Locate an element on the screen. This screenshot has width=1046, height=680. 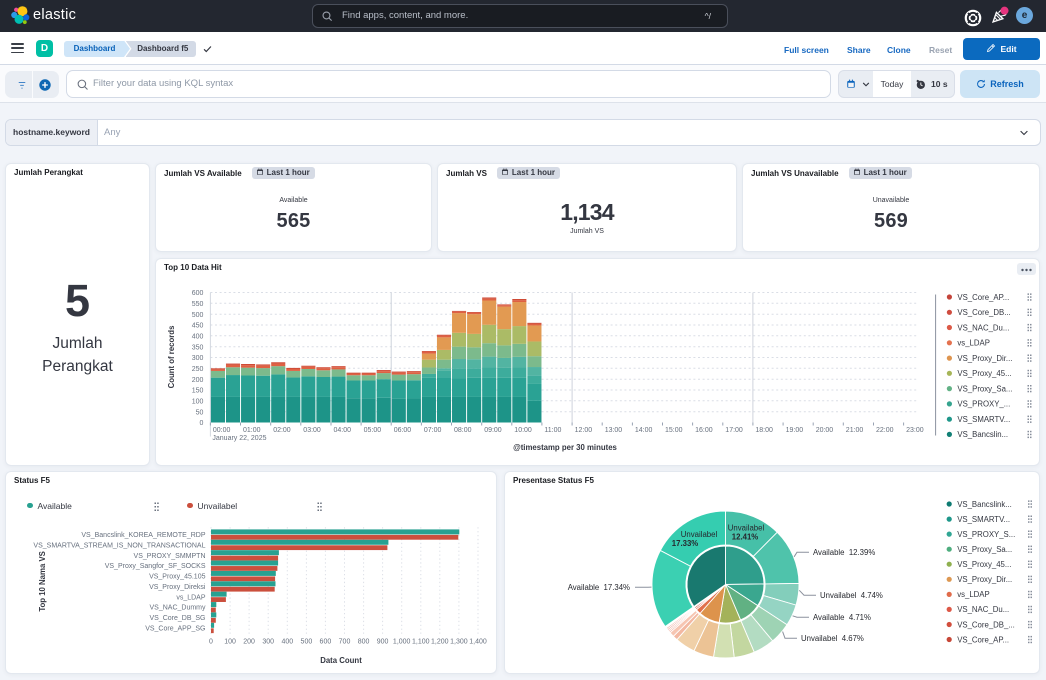
svg-text: 10:00 is located at coordinates (523, 430).